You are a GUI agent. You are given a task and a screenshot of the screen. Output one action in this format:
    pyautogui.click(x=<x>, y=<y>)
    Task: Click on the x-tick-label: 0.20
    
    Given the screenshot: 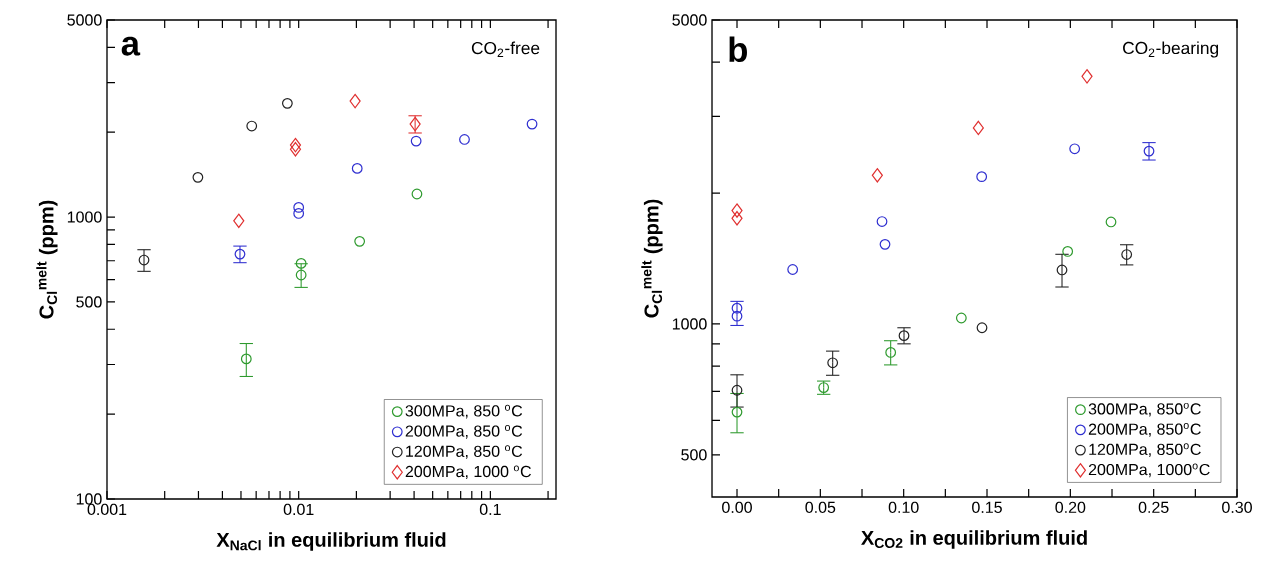 What is the action you would take?
    pyautogui.click(x=1070, y=507)
    